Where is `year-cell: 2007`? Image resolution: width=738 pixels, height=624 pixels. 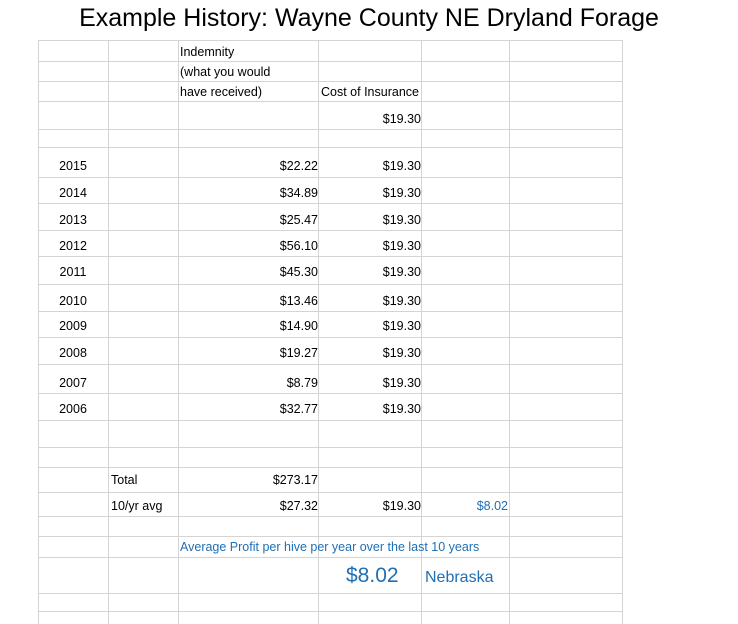
year-cell: 2007 is located at coordinates (73, 383).